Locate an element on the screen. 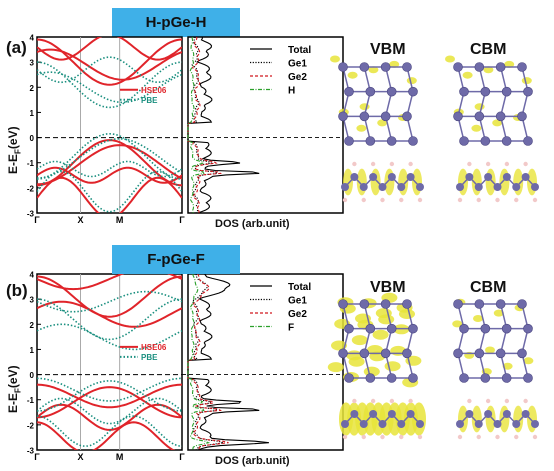  panel-b-cbm-side-view-atom is located at coordinates (497, 424).